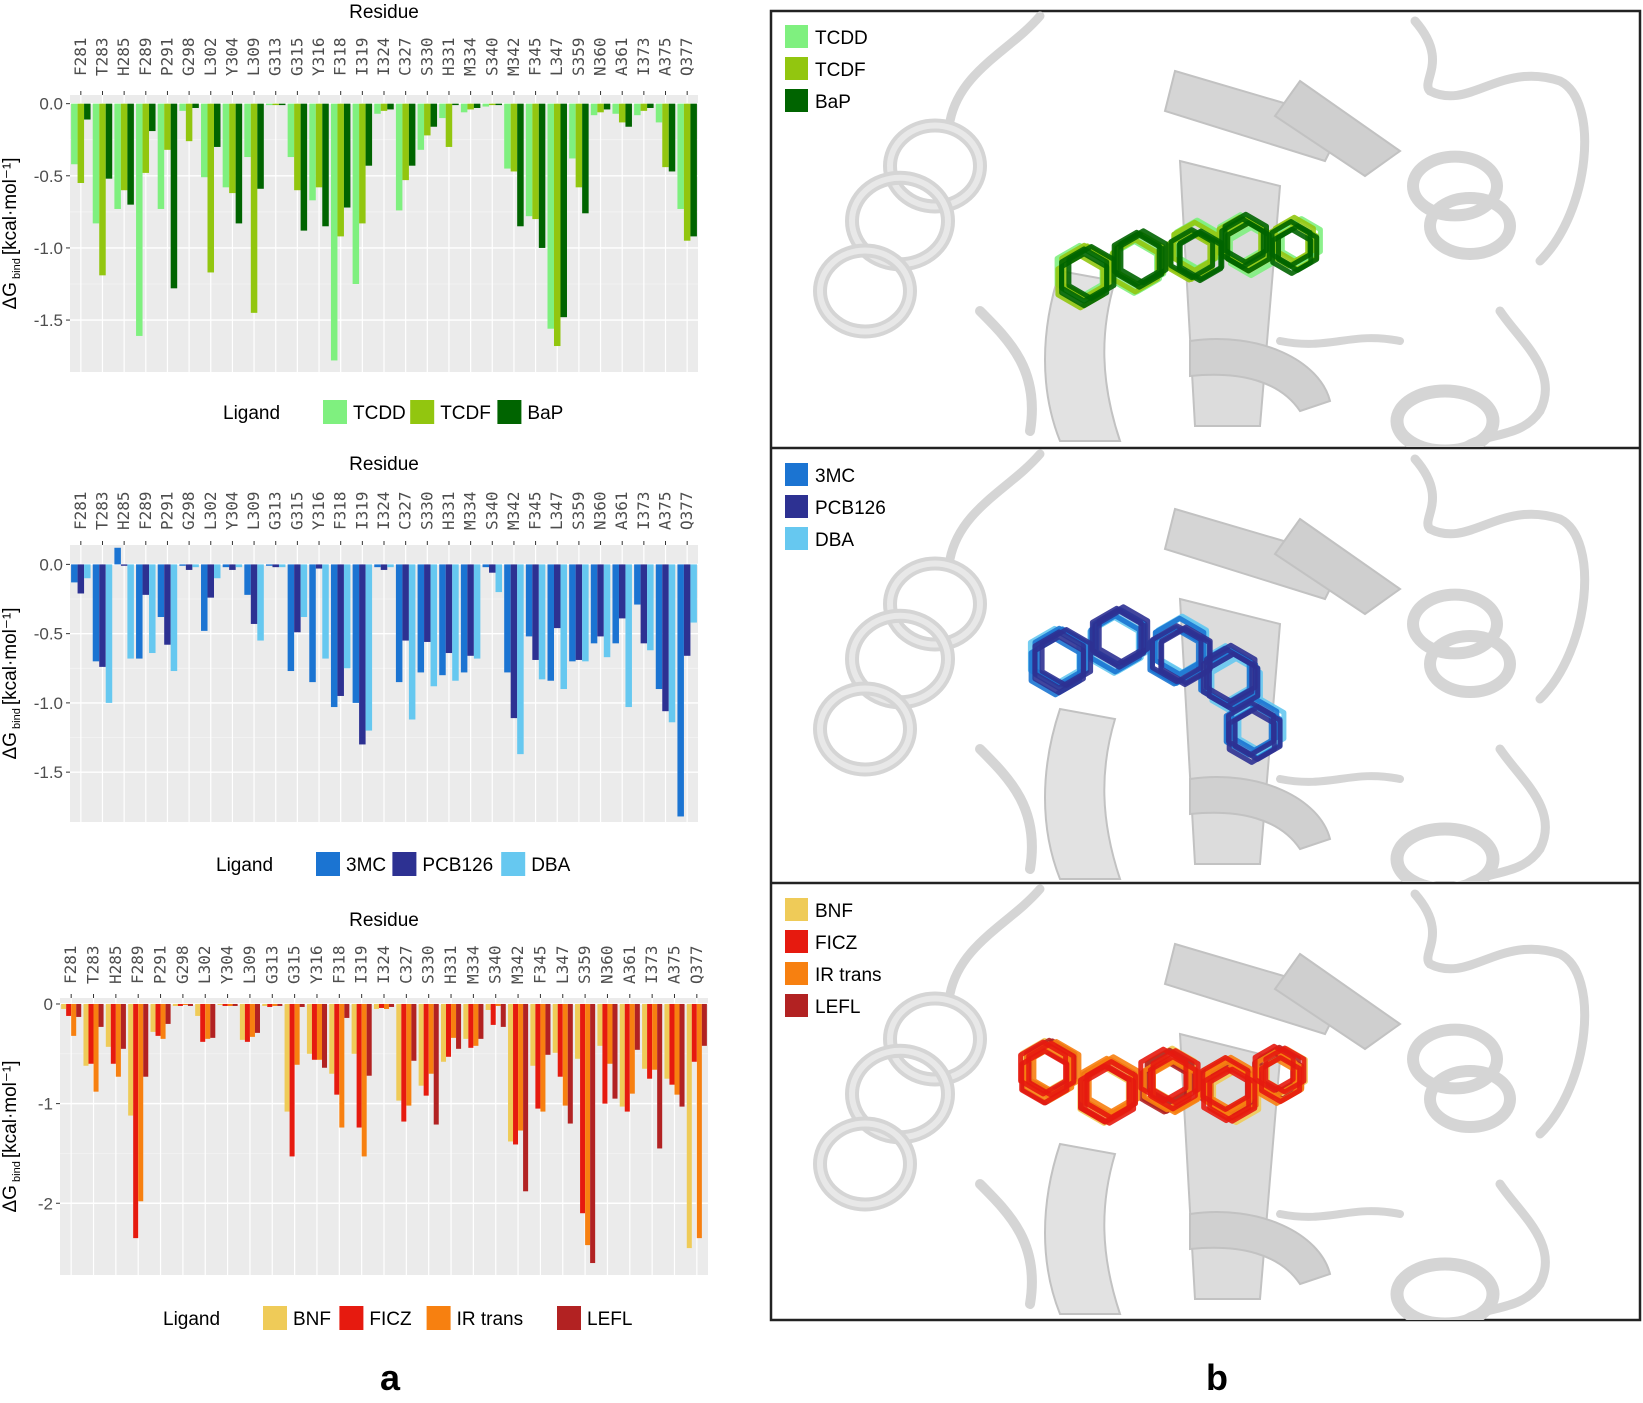 The width and height of the screenshot is (1643, 1403). What do you see at coordinates (383, 56) in the screenshot?
I see `x-tick-label: I324` at bounding box center [383, 56].